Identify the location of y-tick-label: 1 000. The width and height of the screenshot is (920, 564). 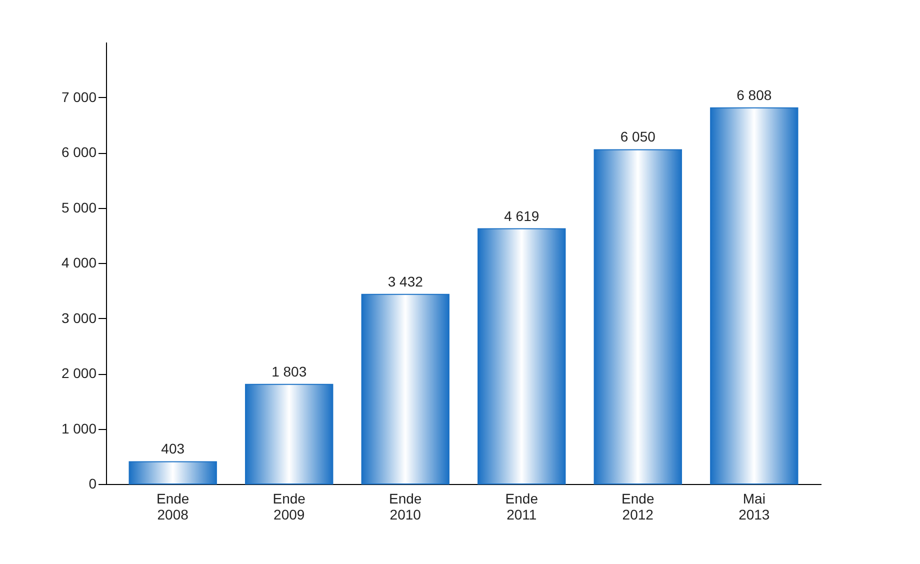
(79, 428).